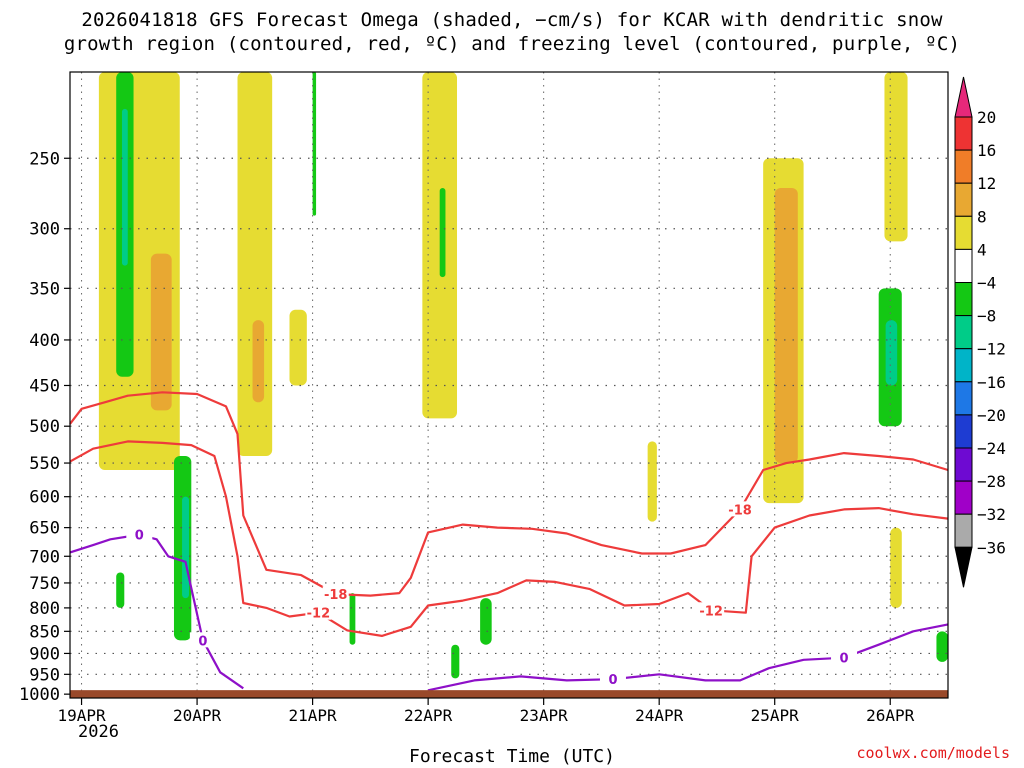 This screenshot has height=768, width=1024. Describe the element at coordinates (44, 584) in the screenshot. I see `y-tick-label: 750` at that location.